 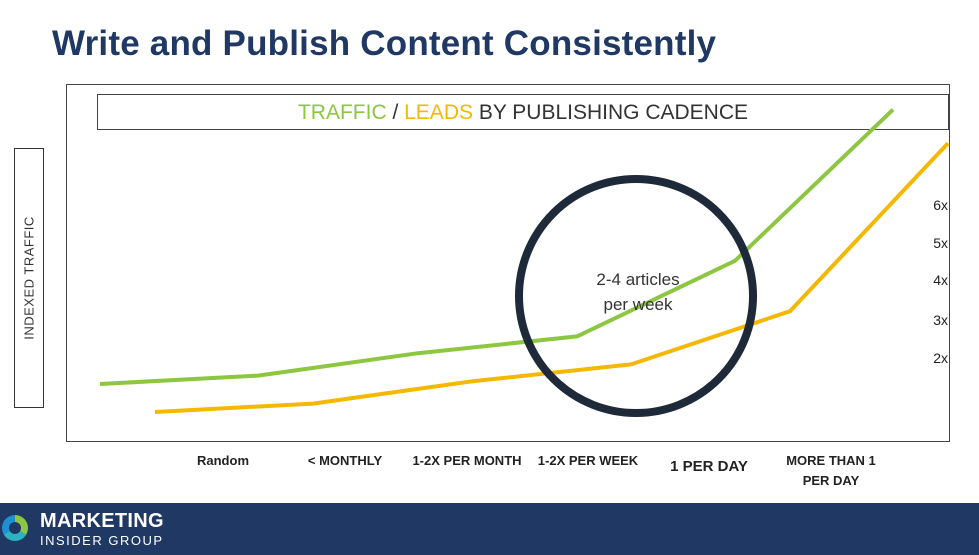 What do you see at coordinates (102, 540) in the screenshot?
I see `brand-subtitle: INSIDER GROUP` at bounding box center [102, 540].